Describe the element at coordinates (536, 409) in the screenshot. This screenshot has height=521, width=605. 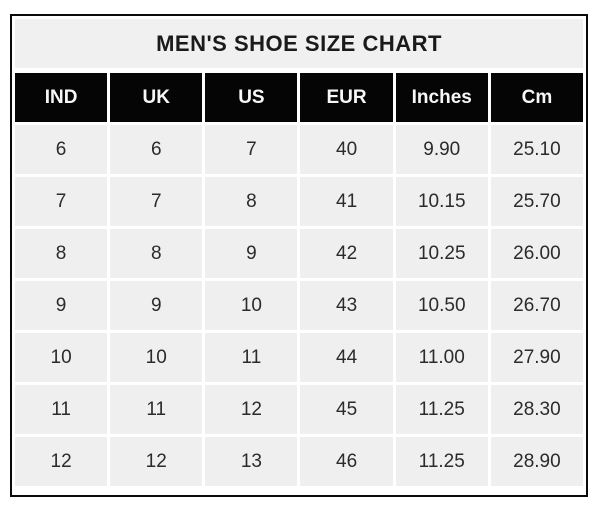
I see `table-cell: 28.30` at that location.